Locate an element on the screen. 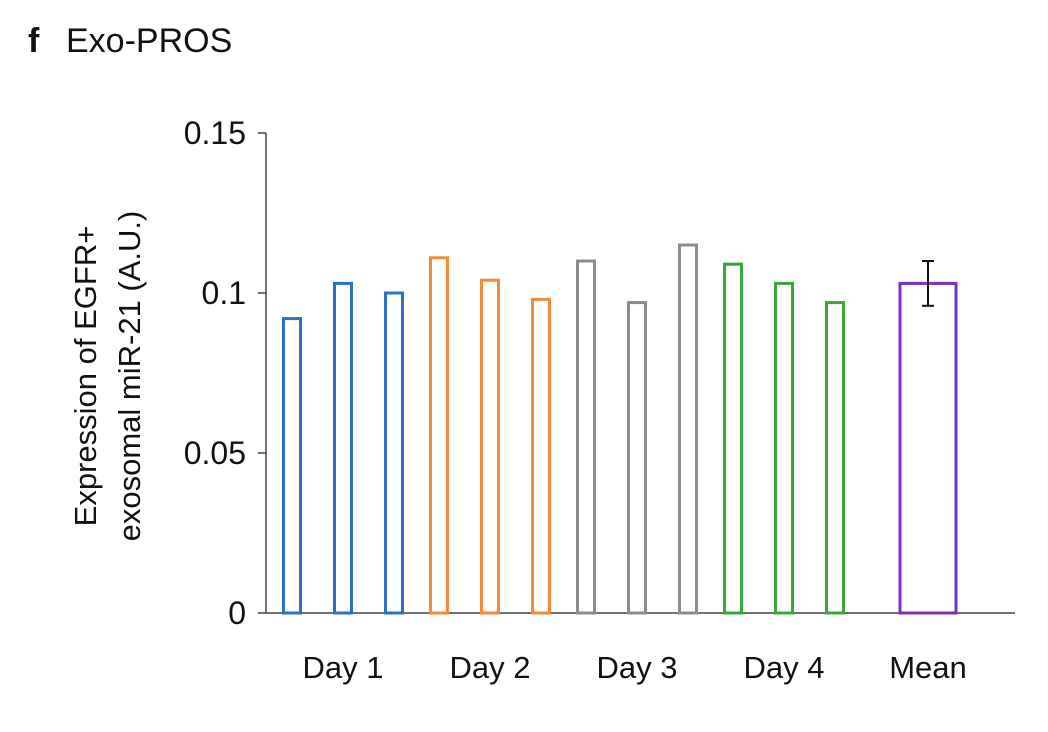 The width and height of the screenshot is (1048, 732). x-category-label: Day 4 is located at coordinates (784, 667).